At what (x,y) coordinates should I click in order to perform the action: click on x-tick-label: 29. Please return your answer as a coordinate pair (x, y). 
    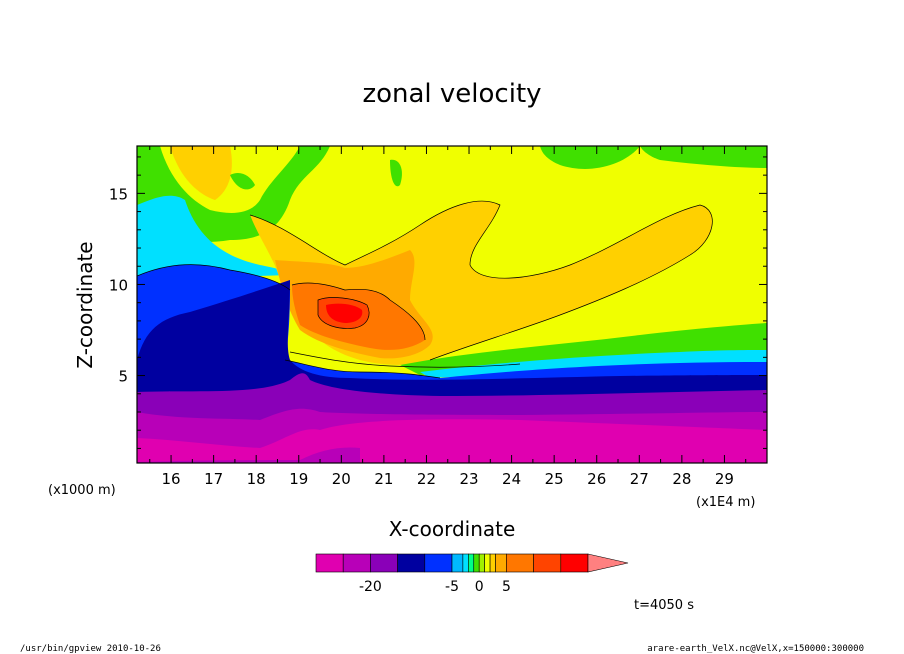
    Looking at the image, I should click on (724, 479).